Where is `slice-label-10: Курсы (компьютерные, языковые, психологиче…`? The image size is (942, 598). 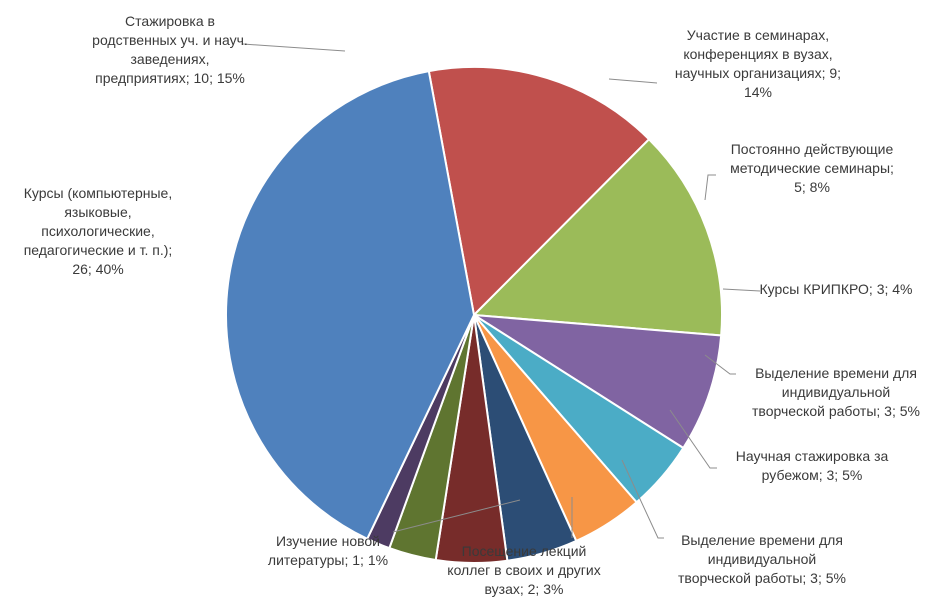
slice-label-10: Курсы (компьютерные, языковые, психологиче… is located at coordinates (98, 231).